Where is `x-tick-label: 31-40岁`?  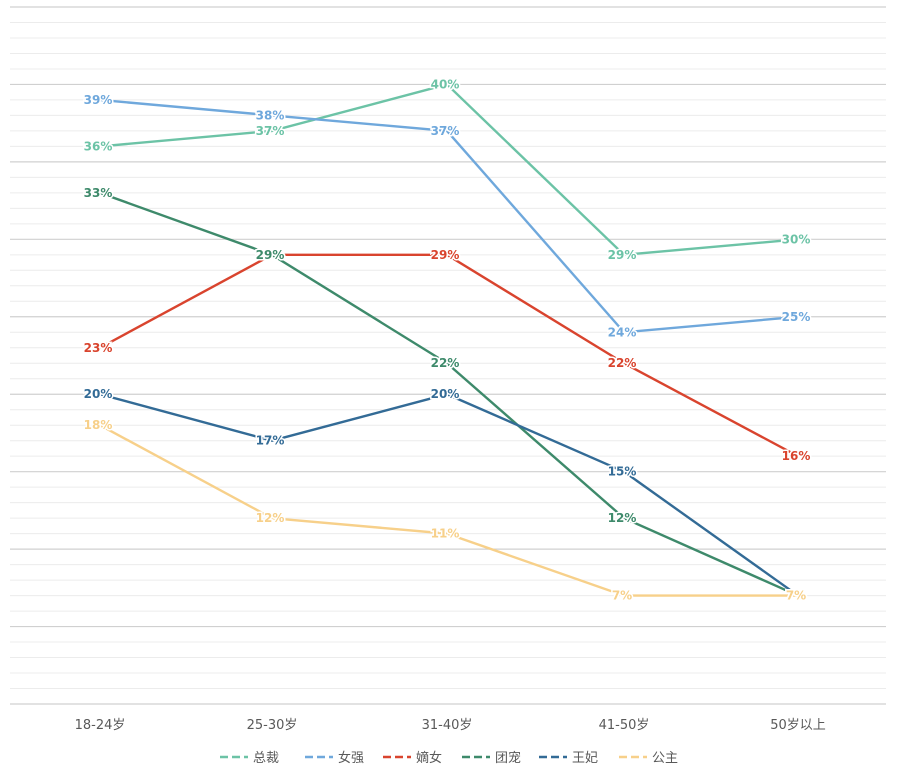 x-tick-label: 31-40岁 is located at coordinates (447, 725).